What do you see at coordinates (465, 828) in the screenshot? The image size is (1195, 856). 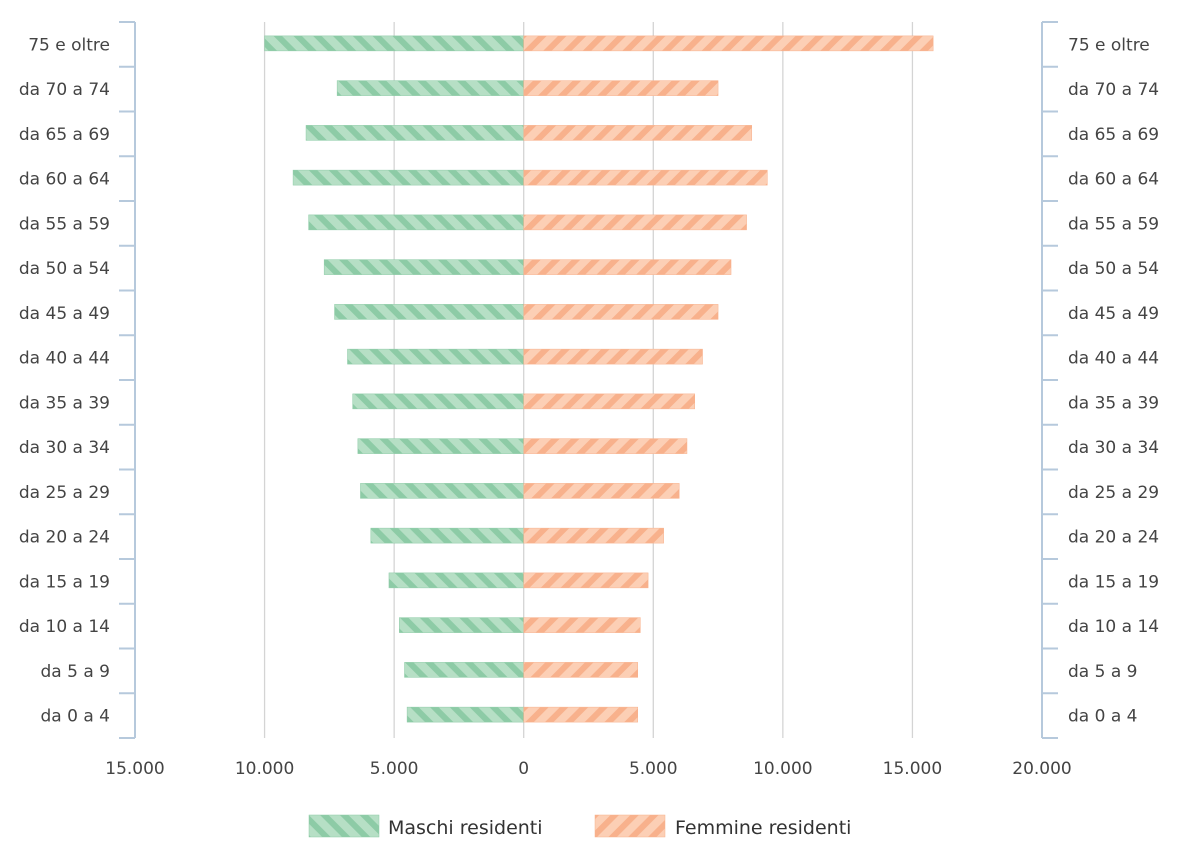 I see `legend-label: Maschi residenti` at bounding box center [465, 828].